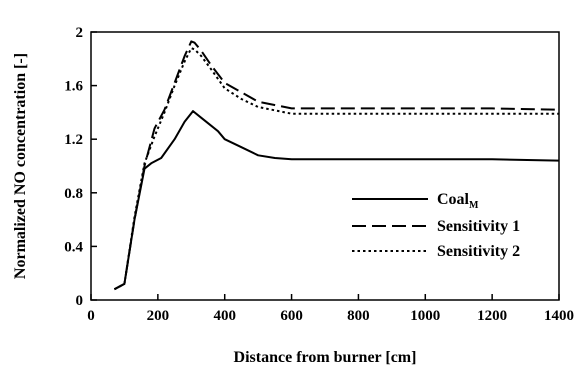 The height and width of the screenshot is (372, 582). What do you see at coordinates (325, 357) in the screenshot?
I see `x-axis-title: Distance from burner [cm]` at bounding box center [325, 357].